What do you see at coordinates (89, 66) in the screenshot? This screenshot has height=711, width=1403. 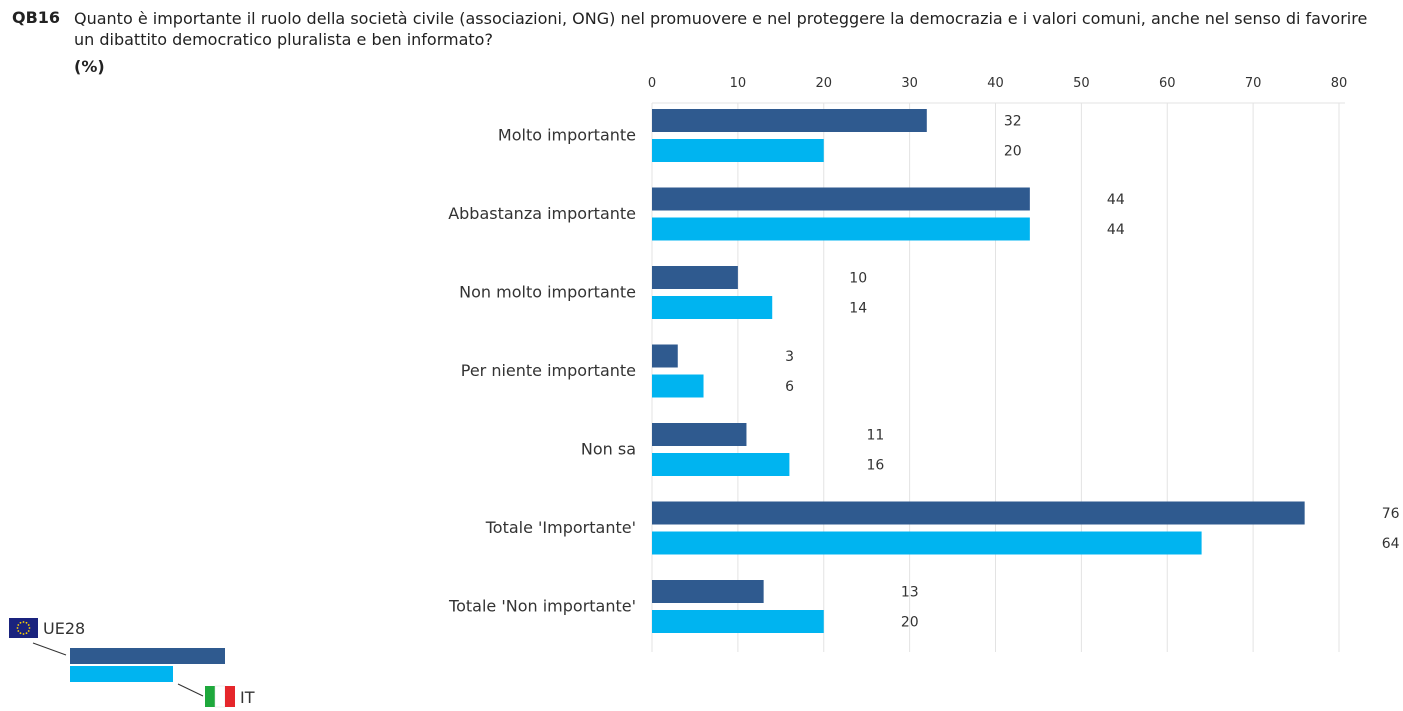 I see `unit-label: (%)` at bounding box center [89, 66].